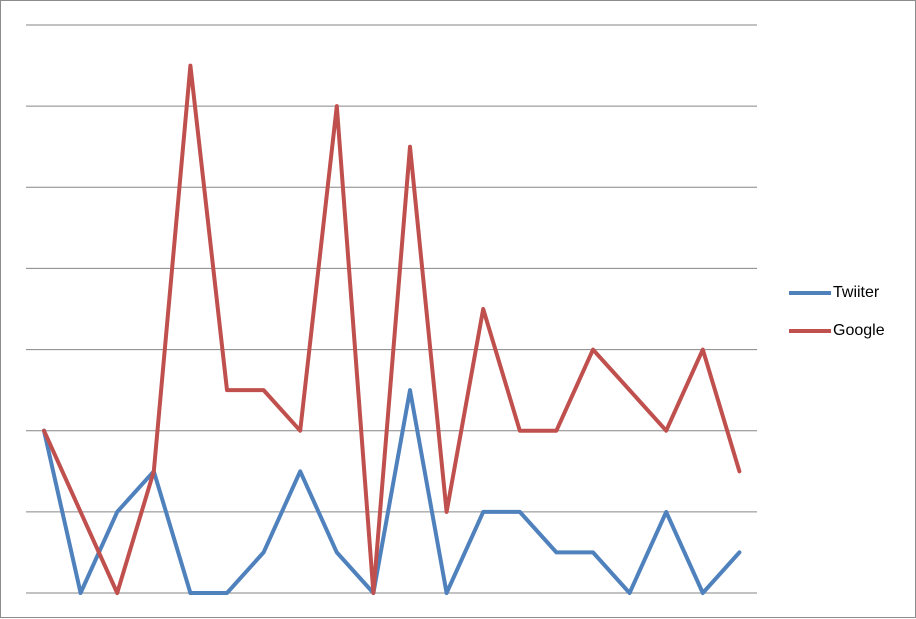 This screenshot has height=619, width=916. What do you see at coordinates (810, 331) in the screenshot?
I see `legend-swatch-google` at bounding box center [810, 331].